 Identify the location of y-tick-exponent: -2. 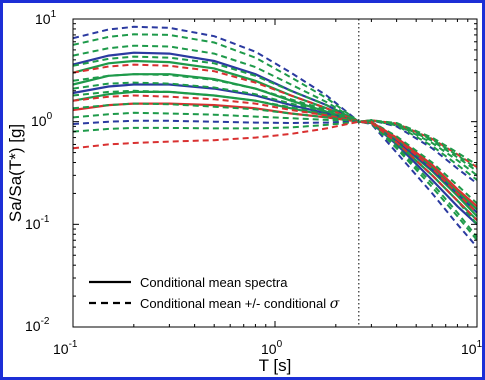
(45, 321).